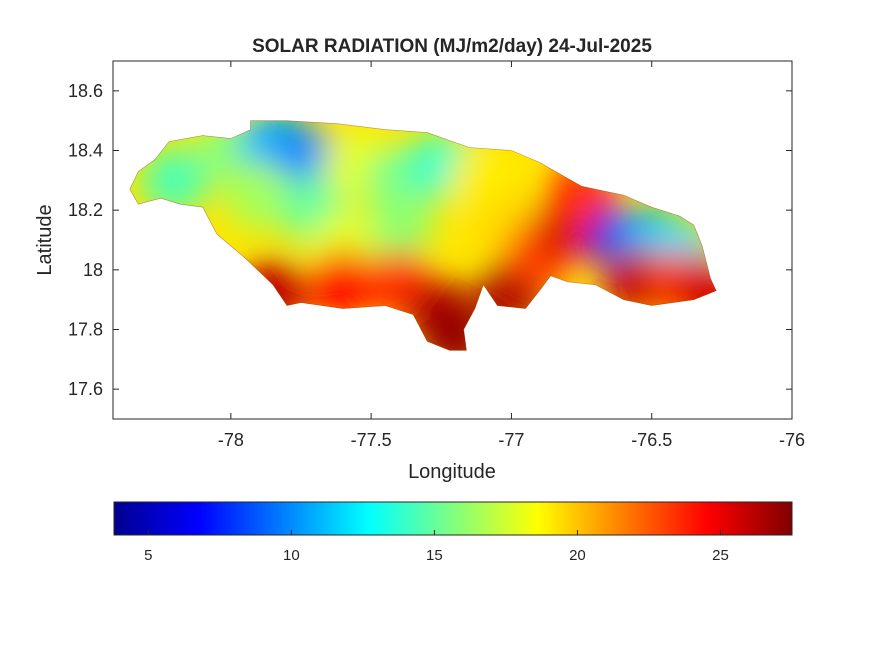 The width and height of the screenshot is (875, 661). Describe the element at coordinates (371, 440) in the screenshot. I see `x-tick-label: -77.5` at that location.